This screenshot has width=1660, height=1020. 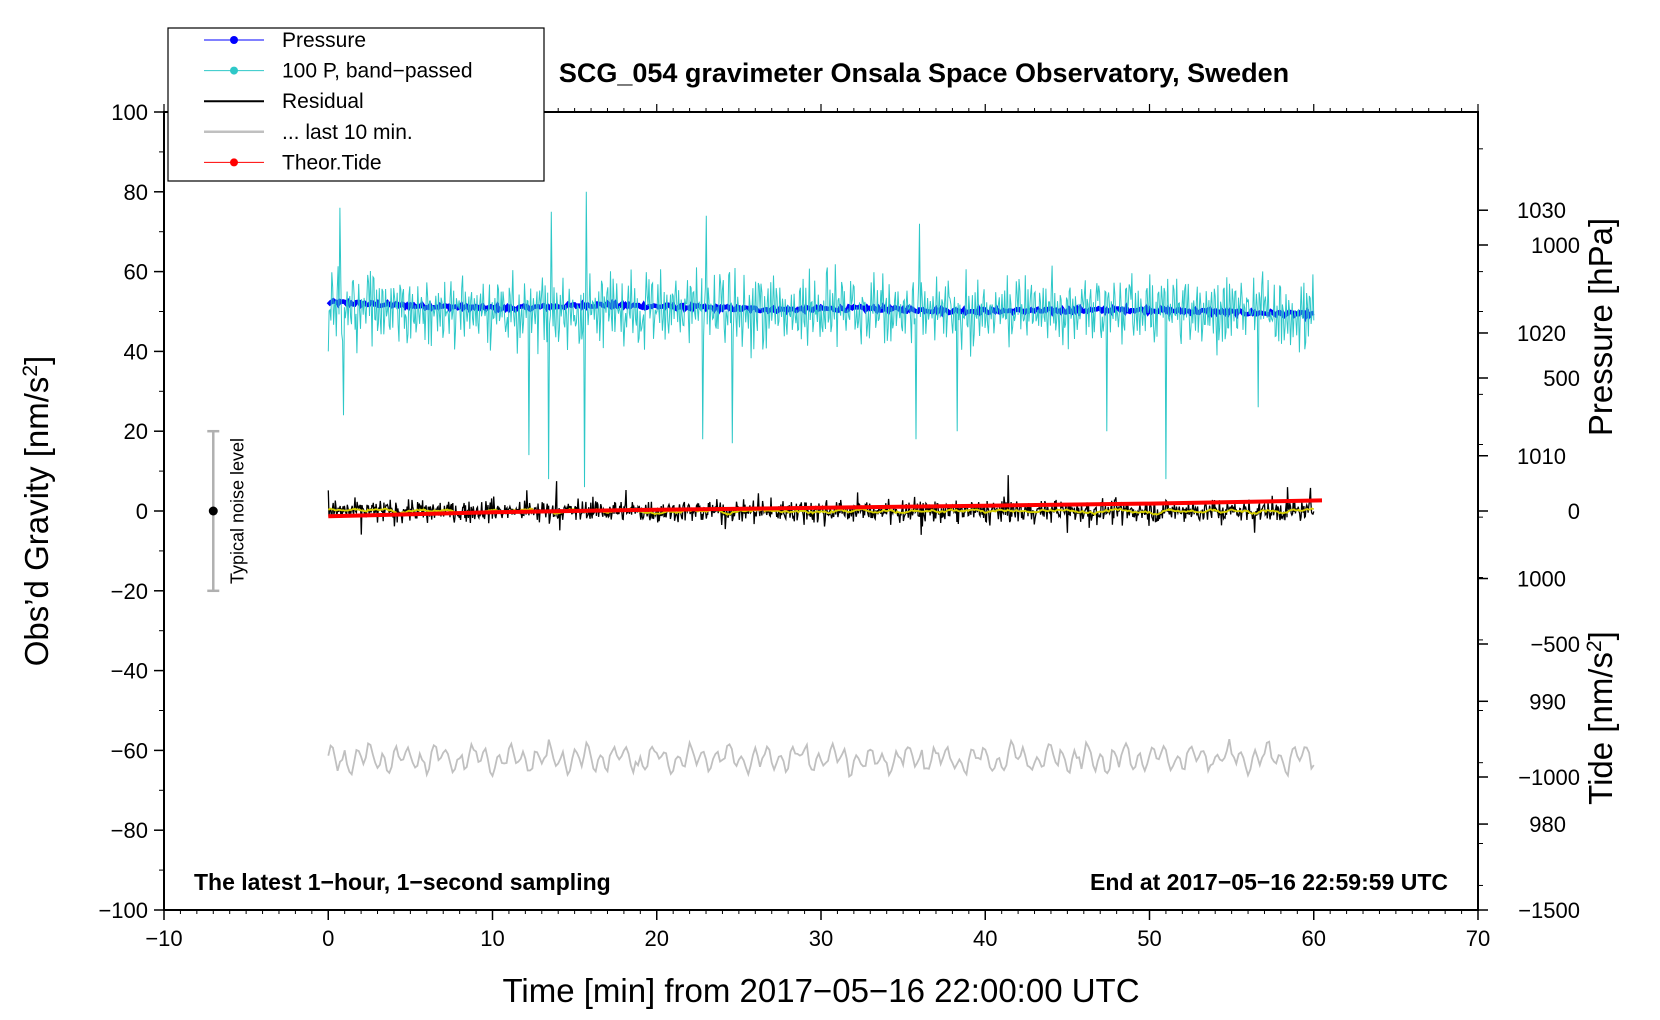 What do you see at coordinates (1541, 456) in the screenshot?
I see `pressure-tick-label: 1010` at bounding box center [1541, 456].